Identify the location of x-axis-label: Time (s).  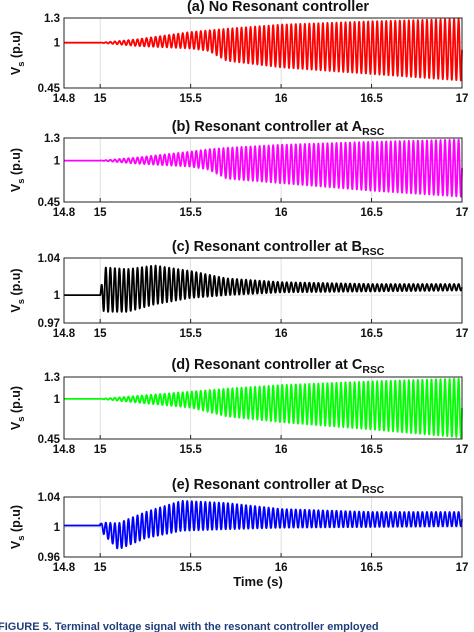
(258, 581).